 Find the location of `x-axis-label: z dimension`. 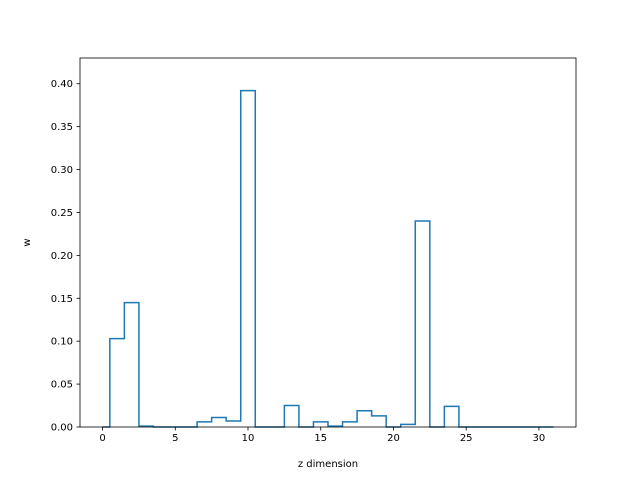

x-axis-label: z dimension is located at coordinates (328, 464).